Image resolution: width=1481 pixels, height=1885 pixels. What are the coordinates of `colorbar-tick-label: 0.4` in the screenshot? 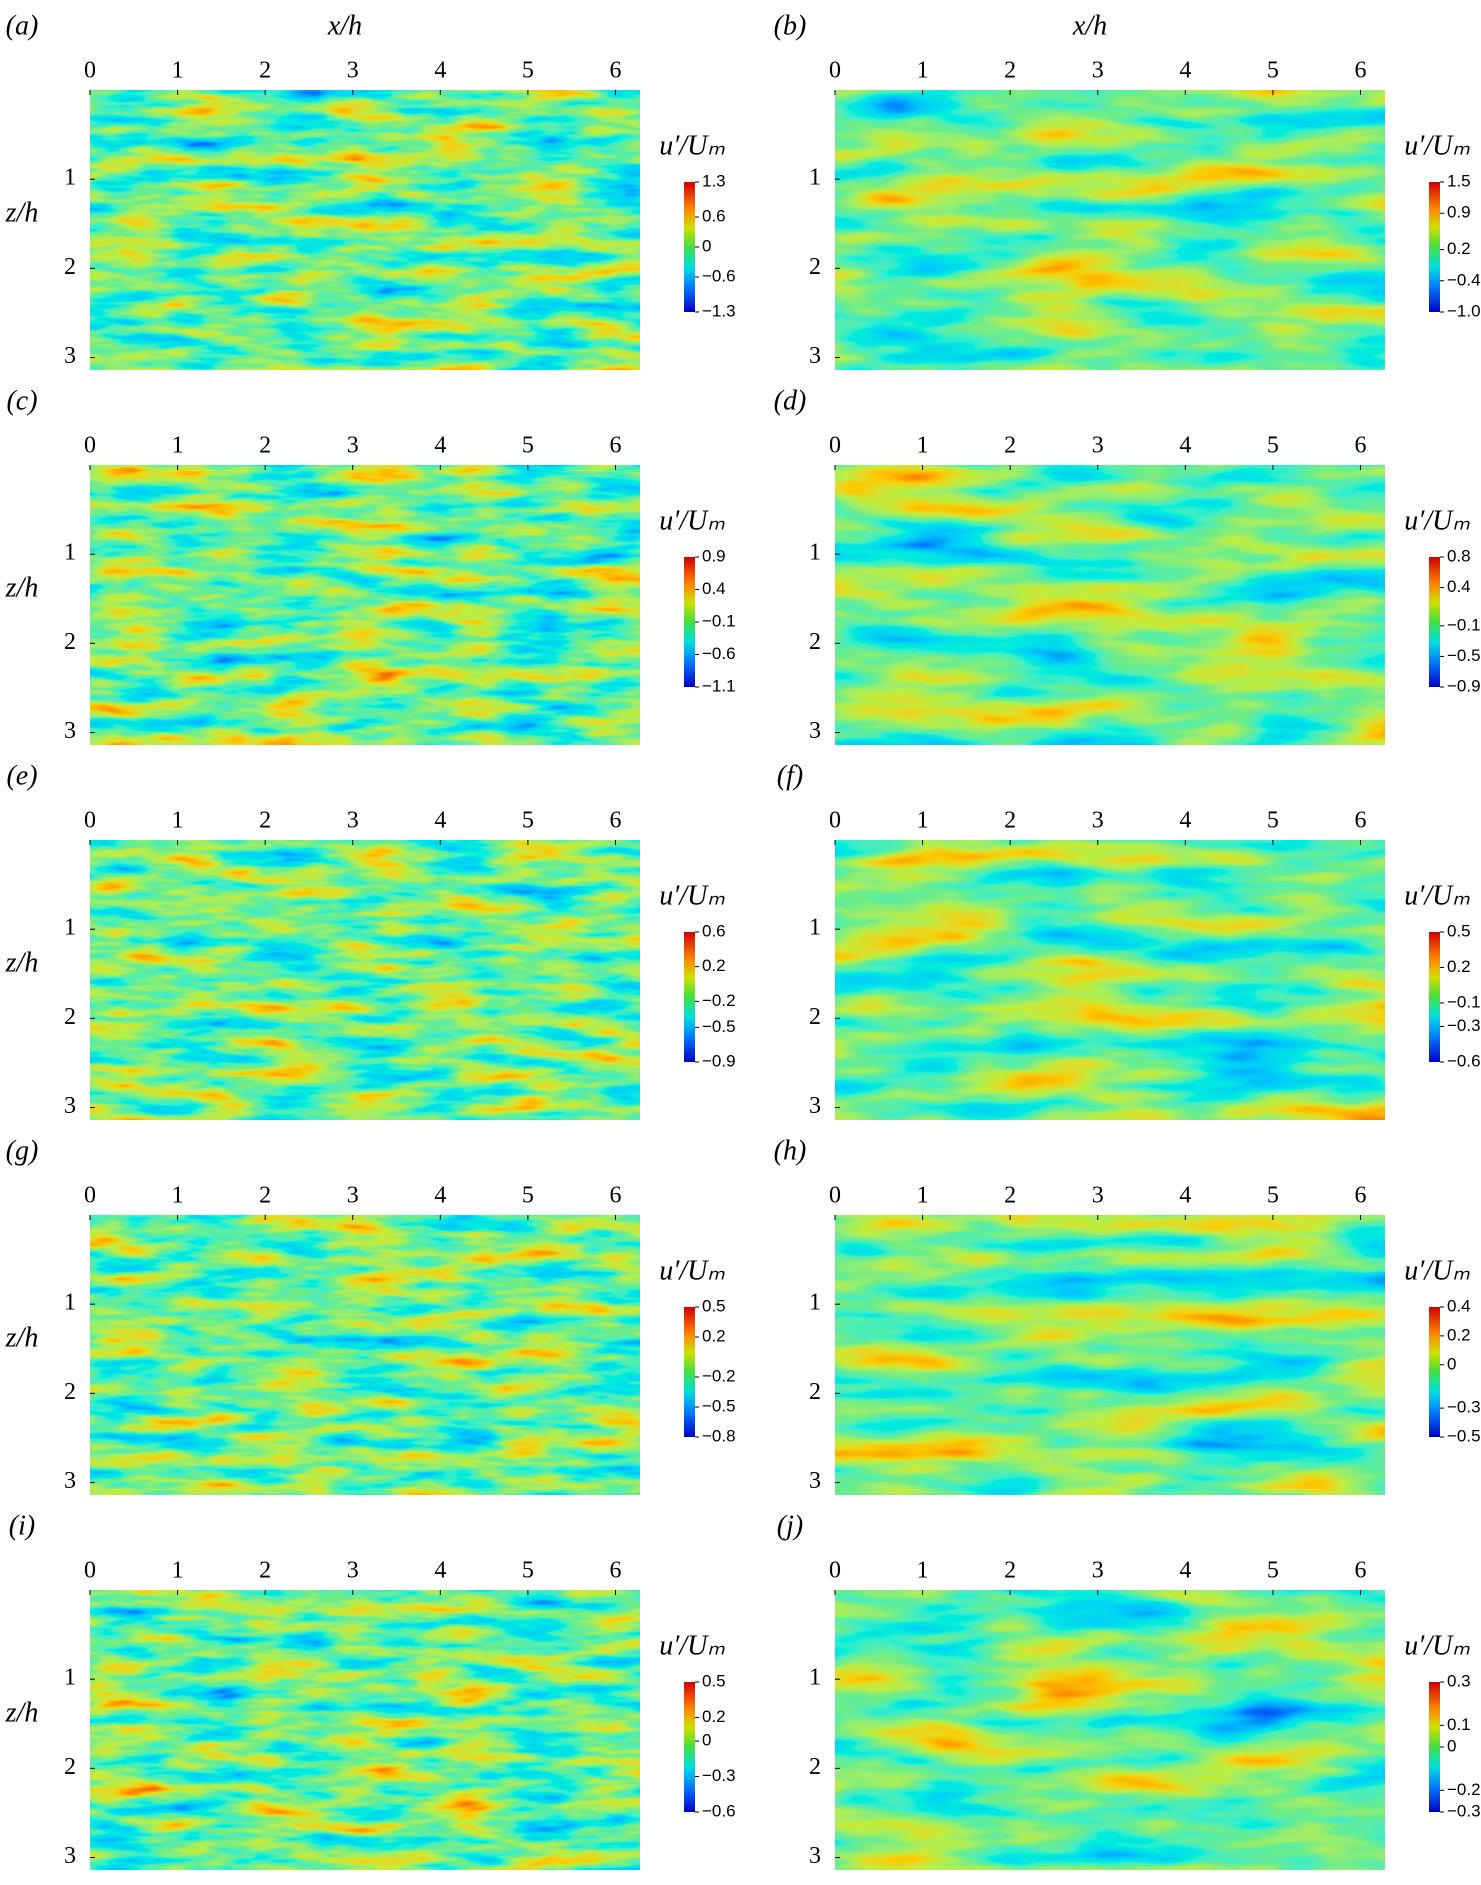 It's located at (1459, 1305).